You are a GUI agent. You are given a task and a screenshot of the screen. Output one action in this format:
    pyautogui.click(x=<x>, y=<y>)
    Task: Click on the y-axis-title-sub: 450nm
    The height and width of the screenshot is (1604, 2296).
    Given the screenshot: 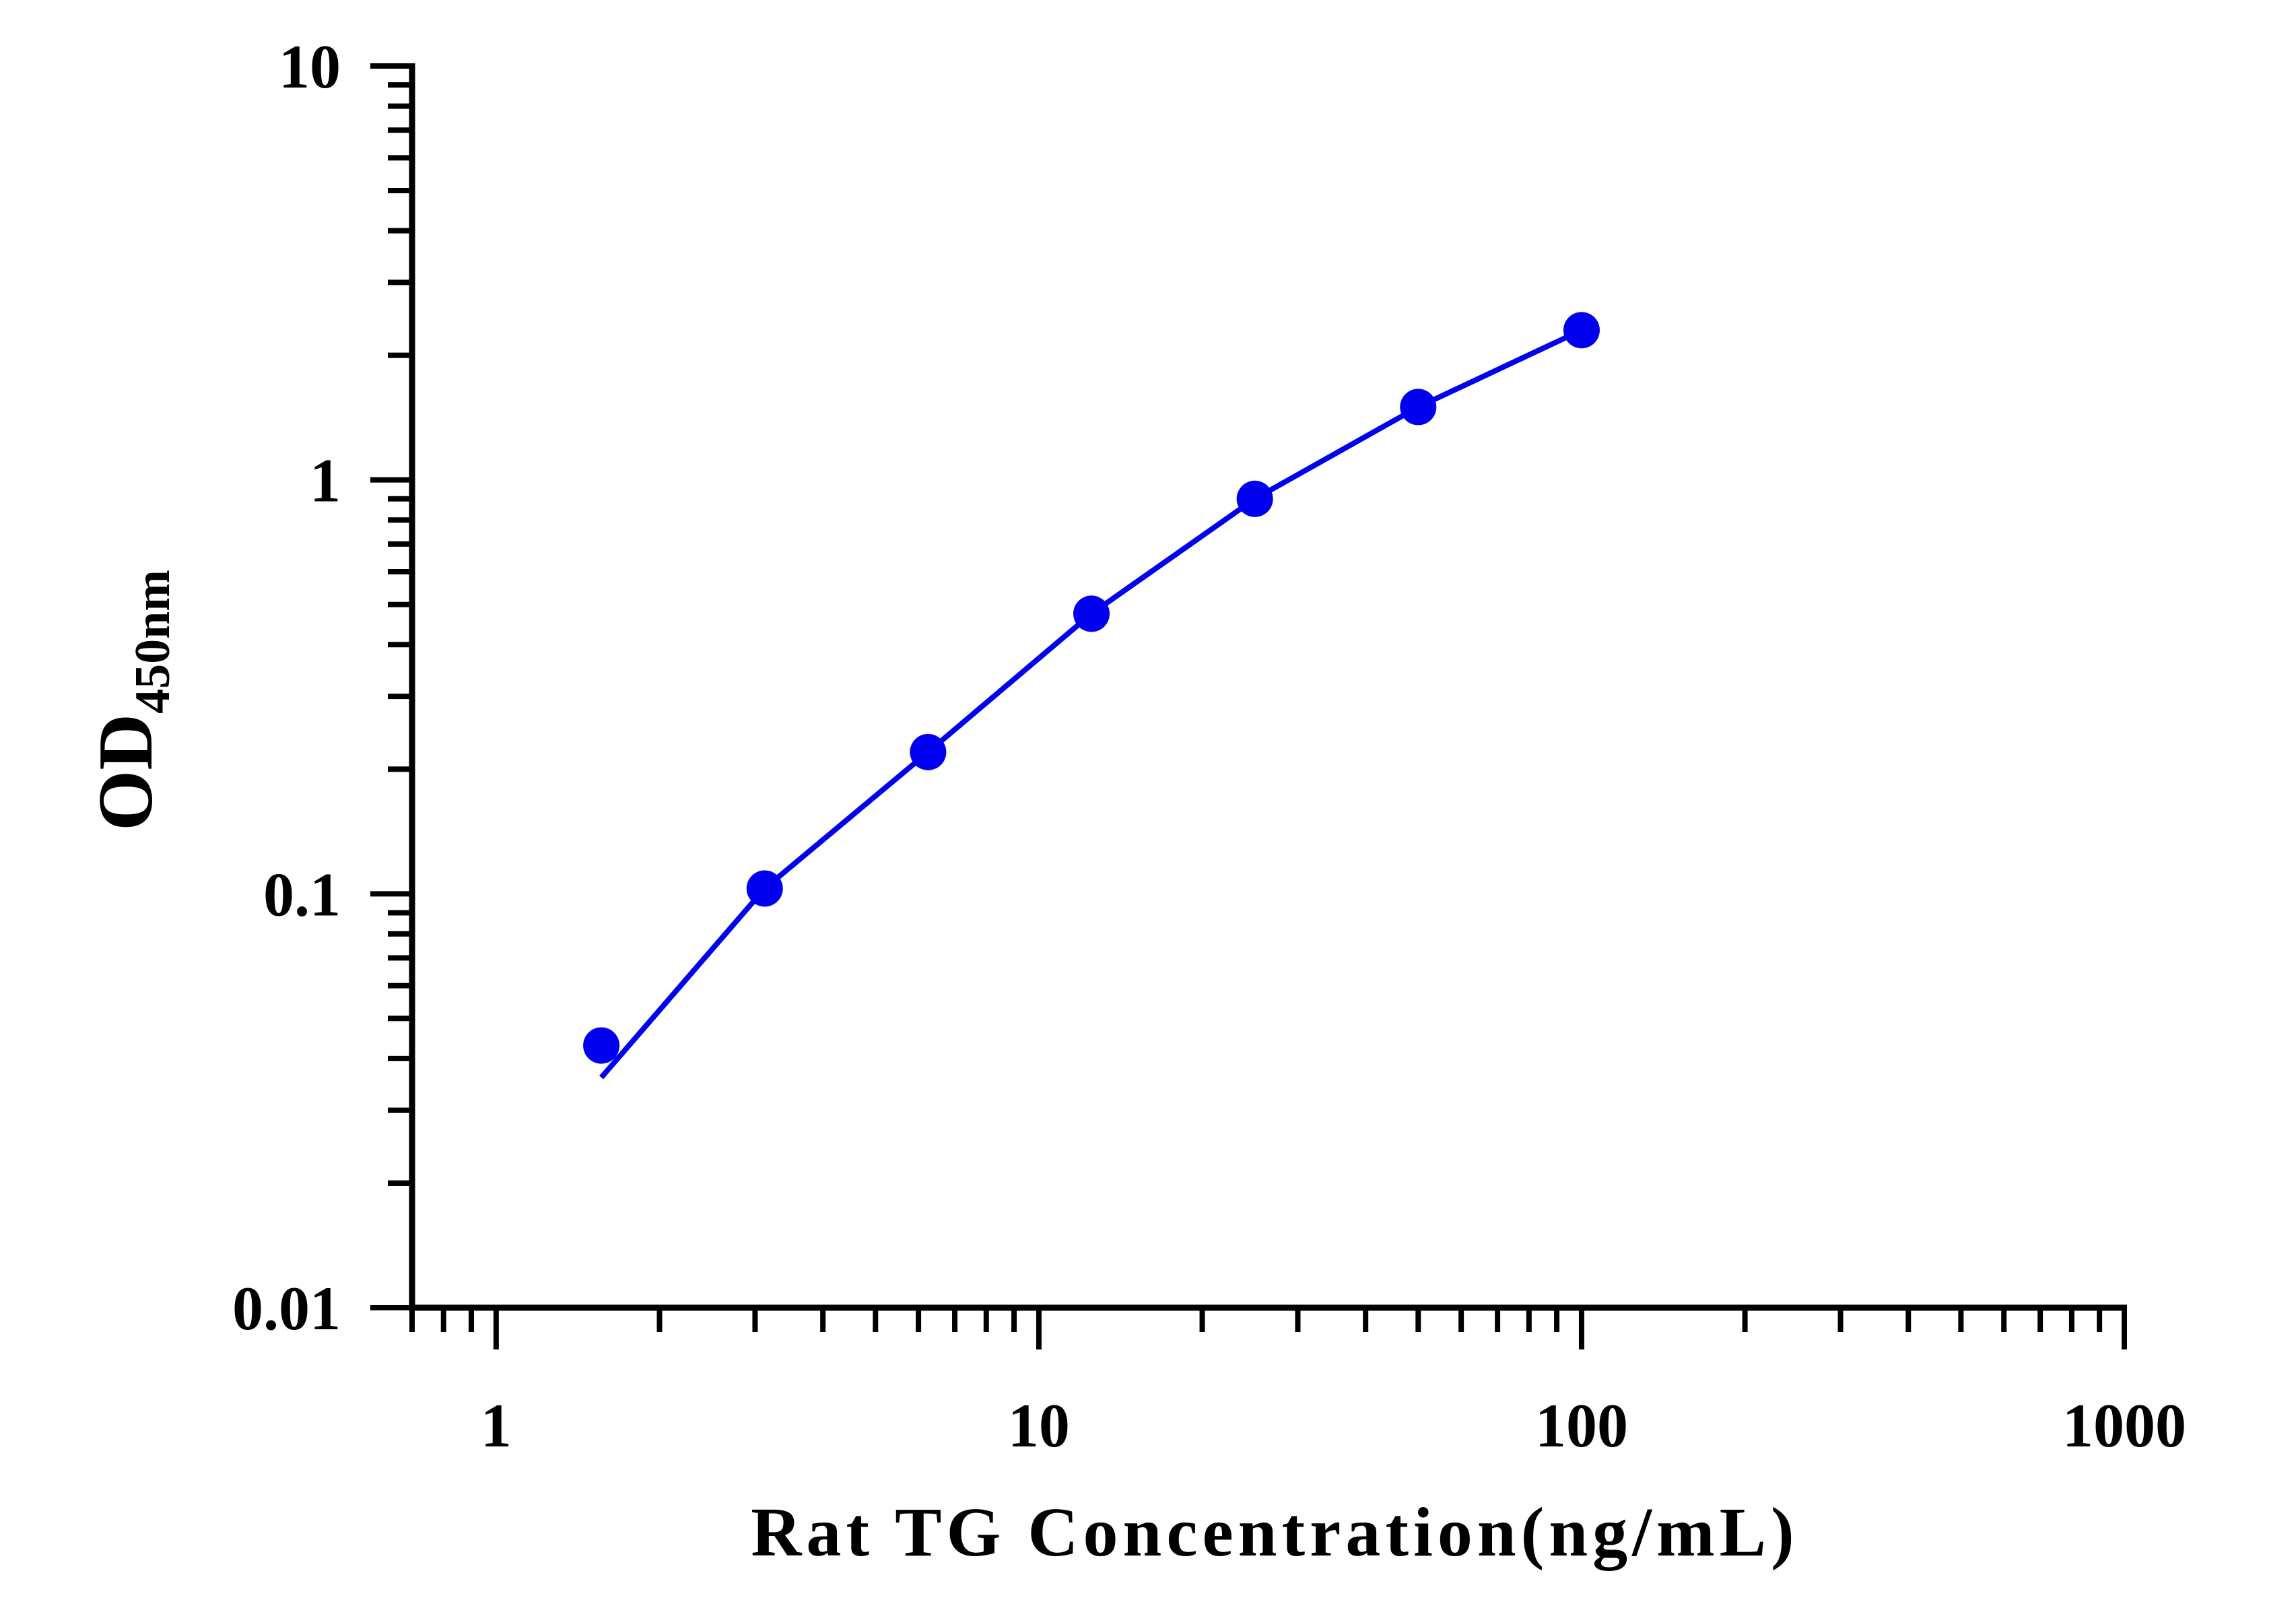 What is the action you would take?
    pyautogui.click(x=152, y=642)
    